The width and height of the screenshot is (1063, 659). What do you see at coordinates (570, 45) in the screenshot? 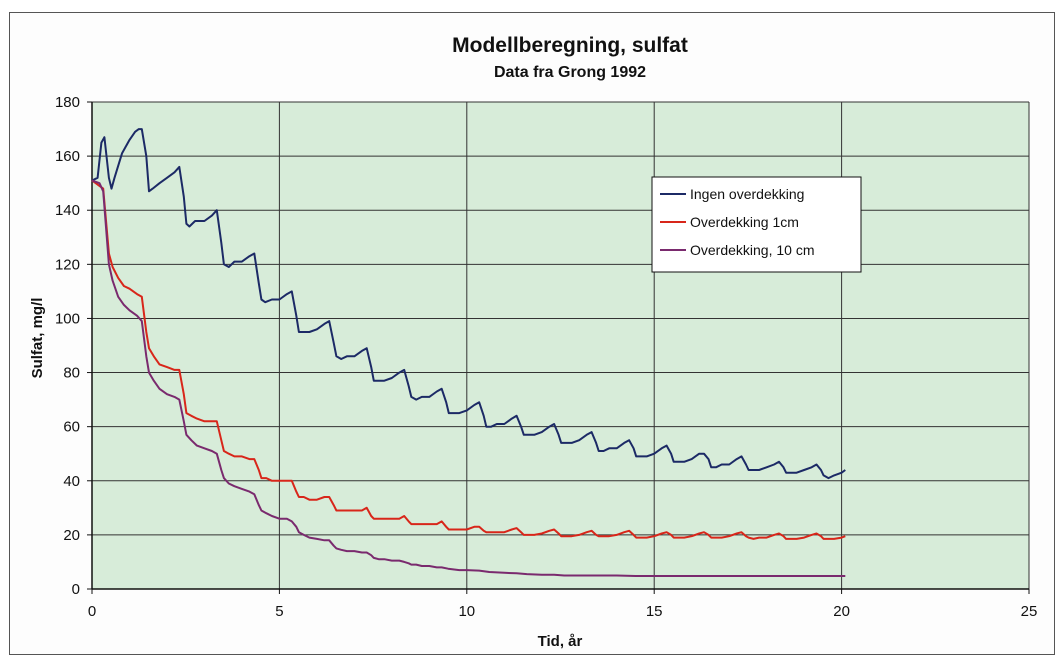
I see `chart-title: Modellberegning, sulfat` at bounding box center [570, 45].